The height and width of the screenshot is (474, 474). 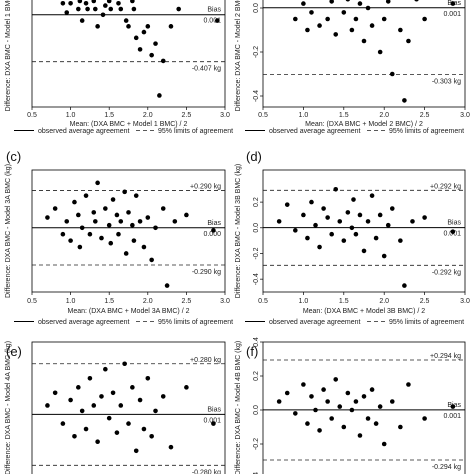 What do you see at coordinates (129, 124) in the screenshot?
I see `x-axis-label: Mean: (DXA BMC + Model 1 BMC) / 2` at bounding box center [129, 124].